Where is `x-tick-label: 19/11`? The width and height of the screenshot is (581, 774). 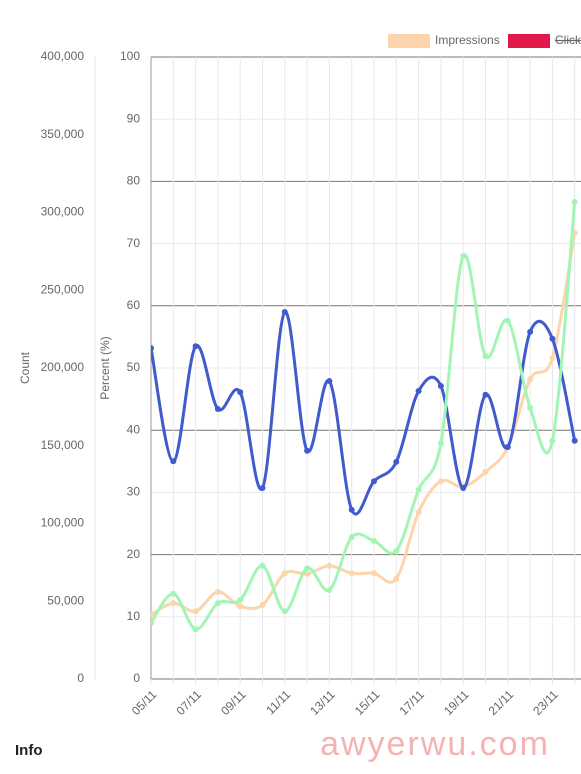 x-tick-label: 19/11 is located at coordinates (456, 702).